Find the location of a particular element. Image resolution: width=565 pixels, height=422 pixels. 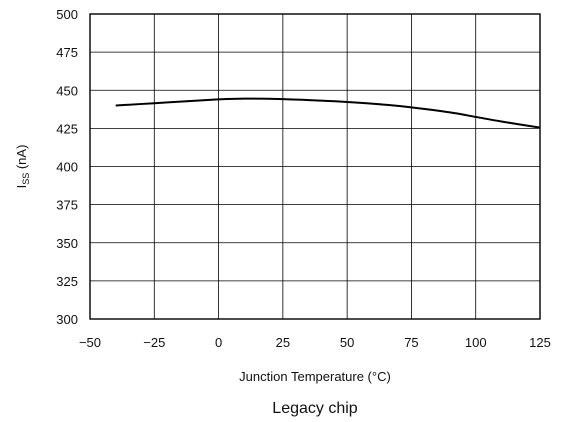

y-axis-label: ISS (nA) is located at coordinates (22, 167).